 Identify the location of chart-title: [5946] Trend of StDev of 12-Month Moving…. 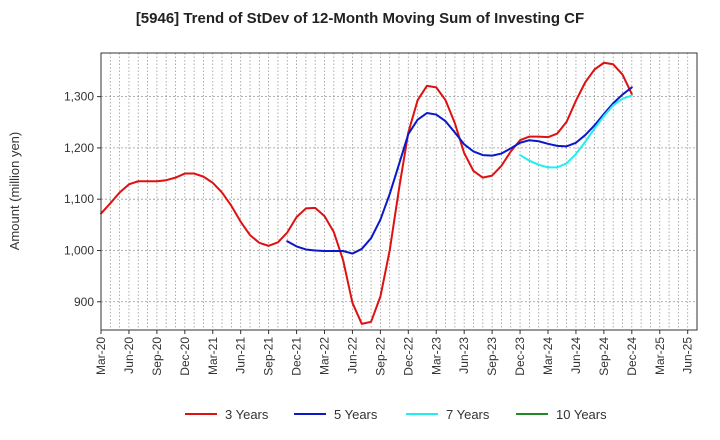
(360, 18).